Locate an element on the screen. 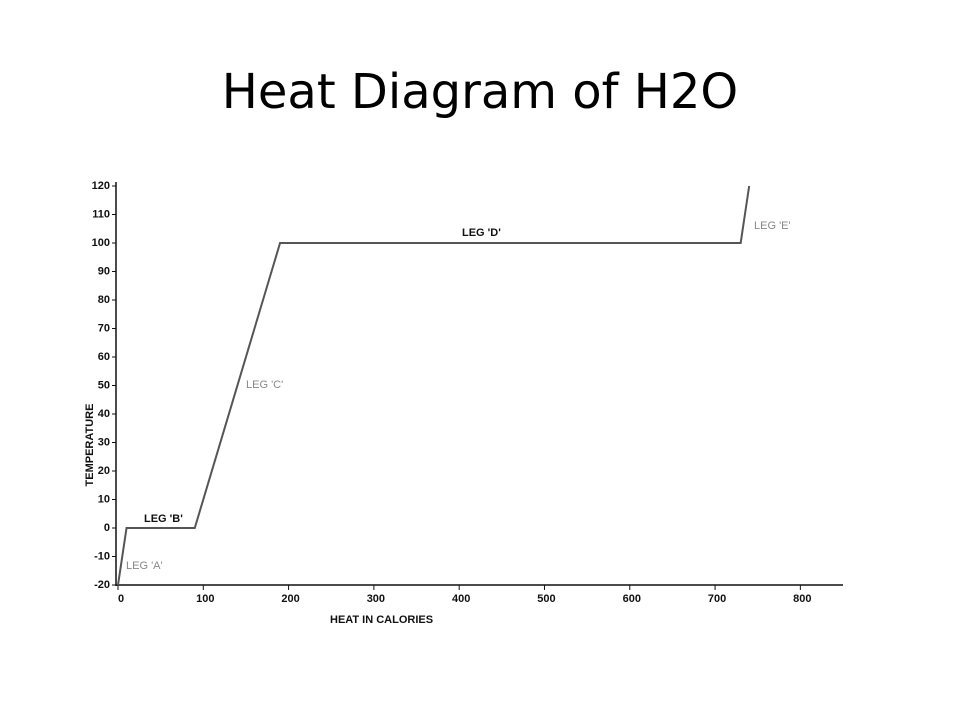 The width and height of the screenshot is (960, 720). x-tick-label: 800 is located at coordinates (802, 599).